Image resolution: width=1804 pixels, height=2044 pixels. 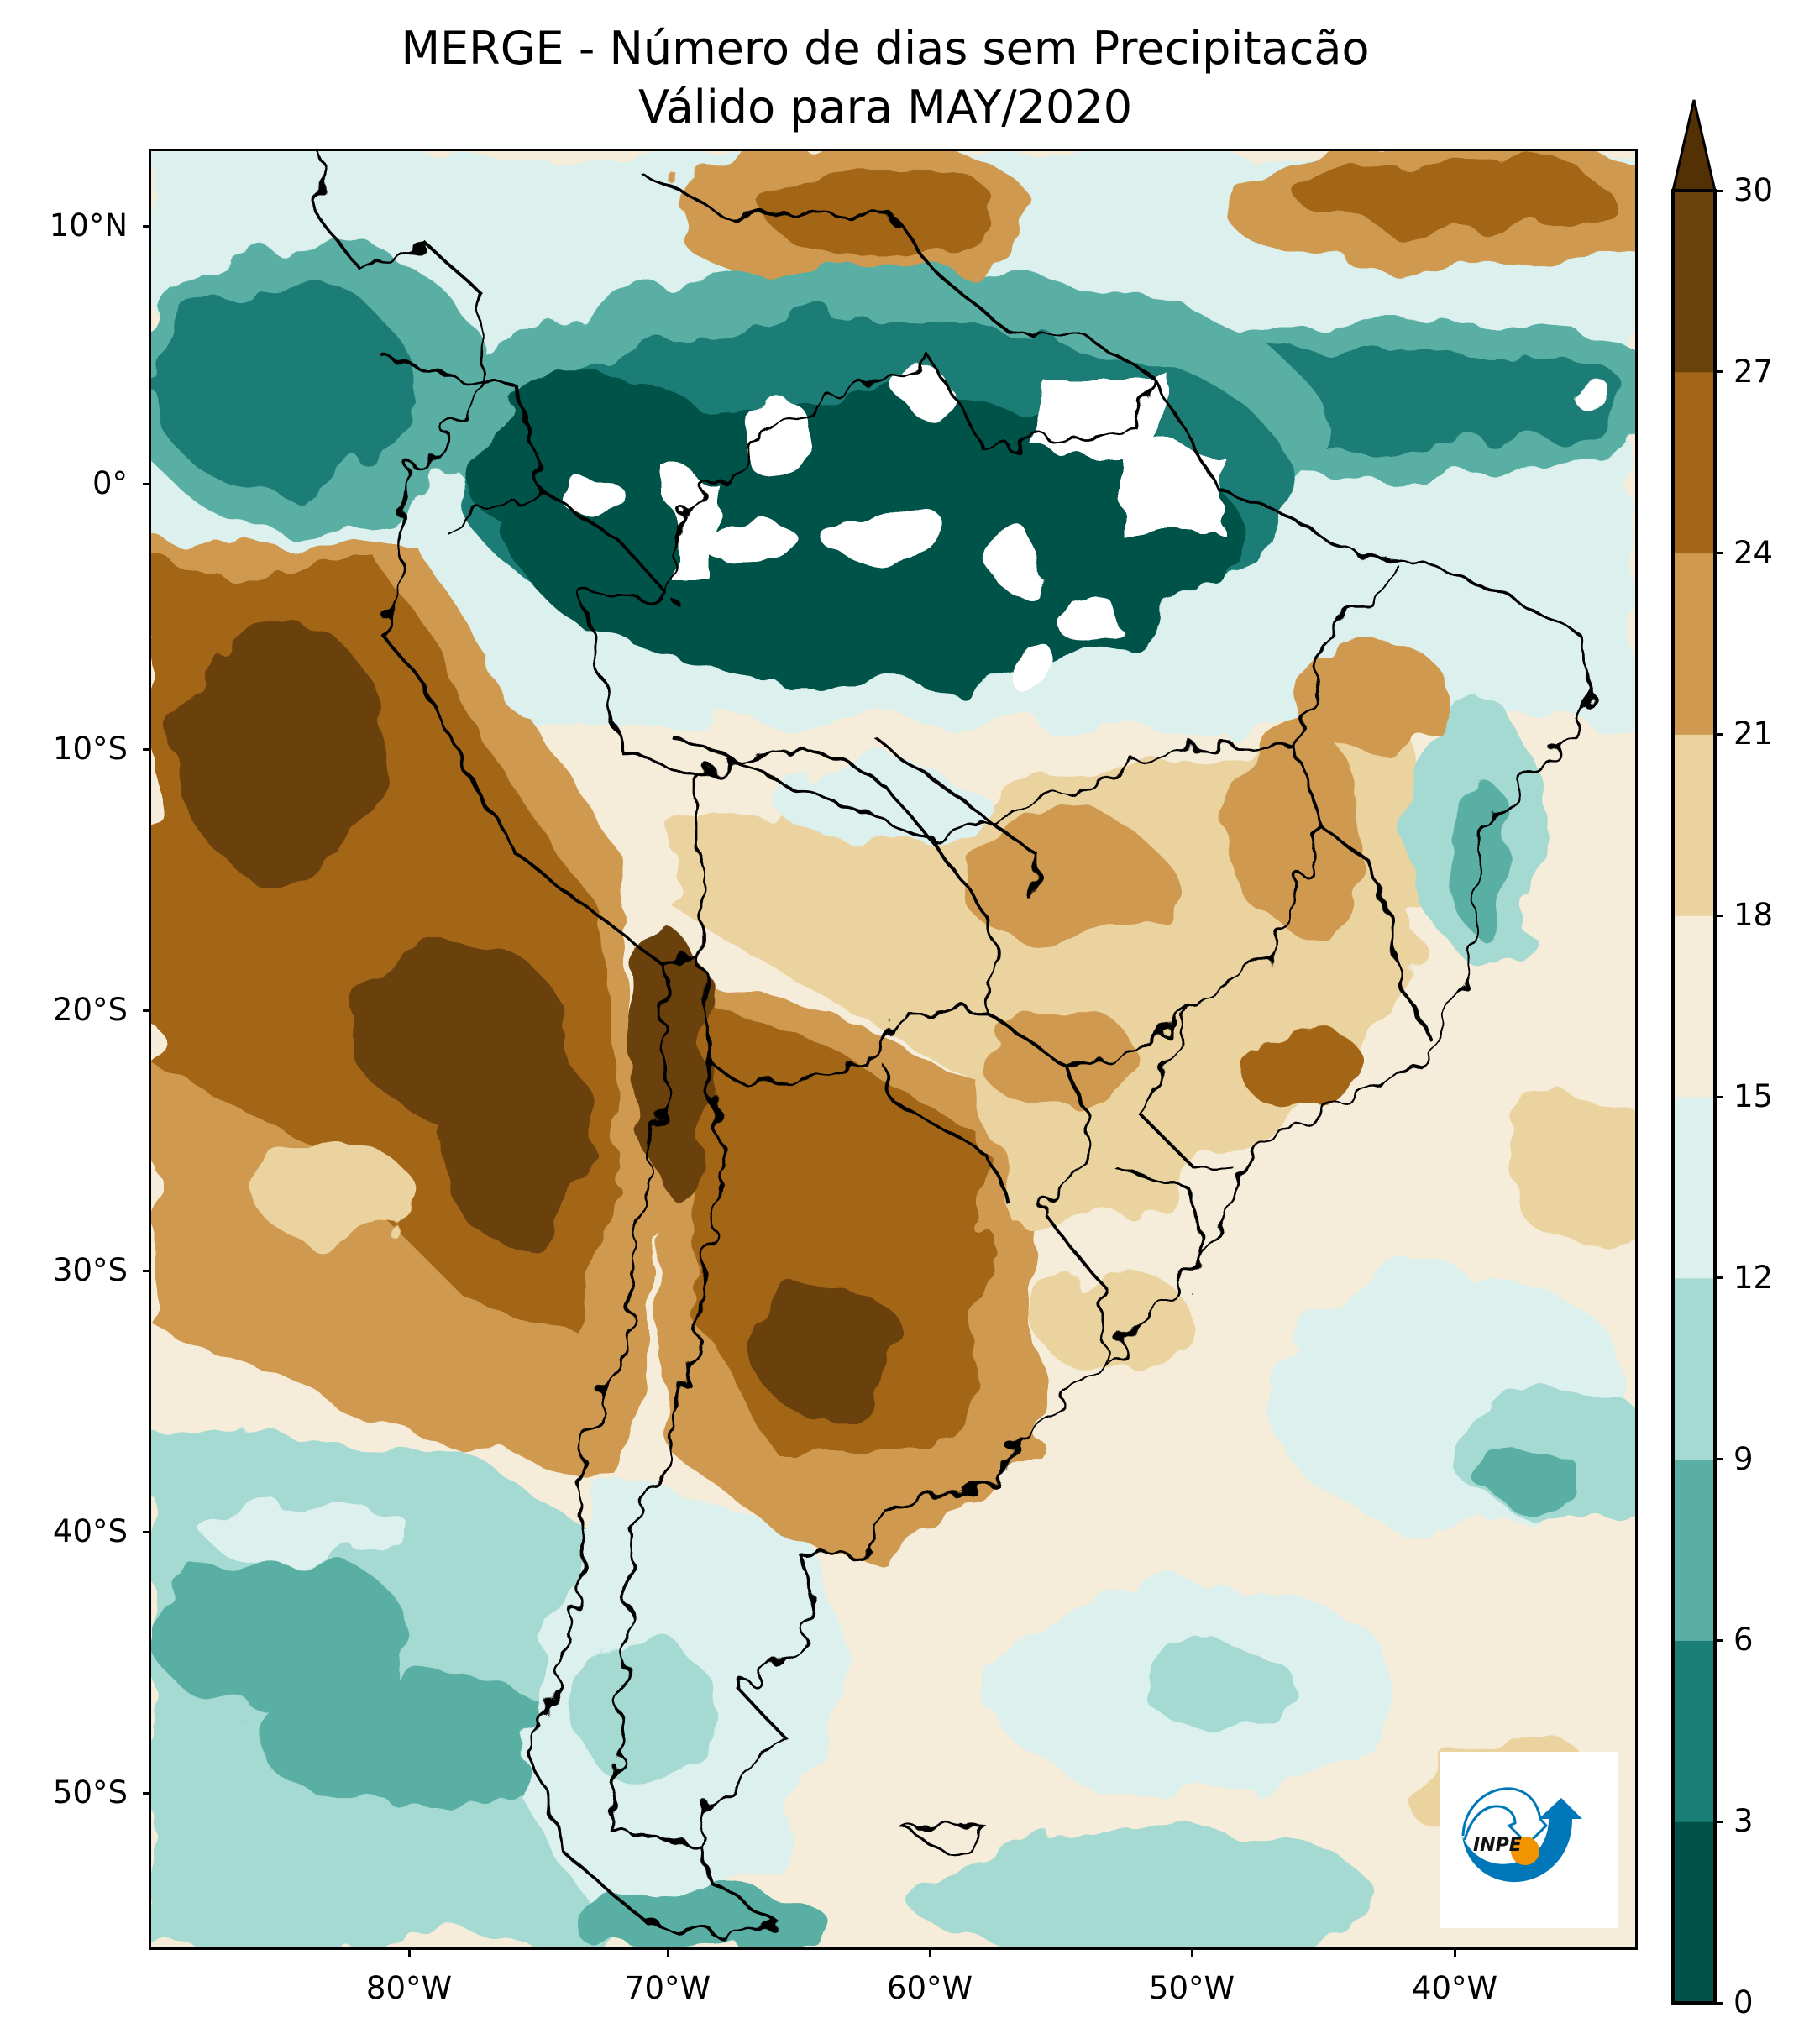 I want to click on colorbar, so click(x=1694, y=1052).